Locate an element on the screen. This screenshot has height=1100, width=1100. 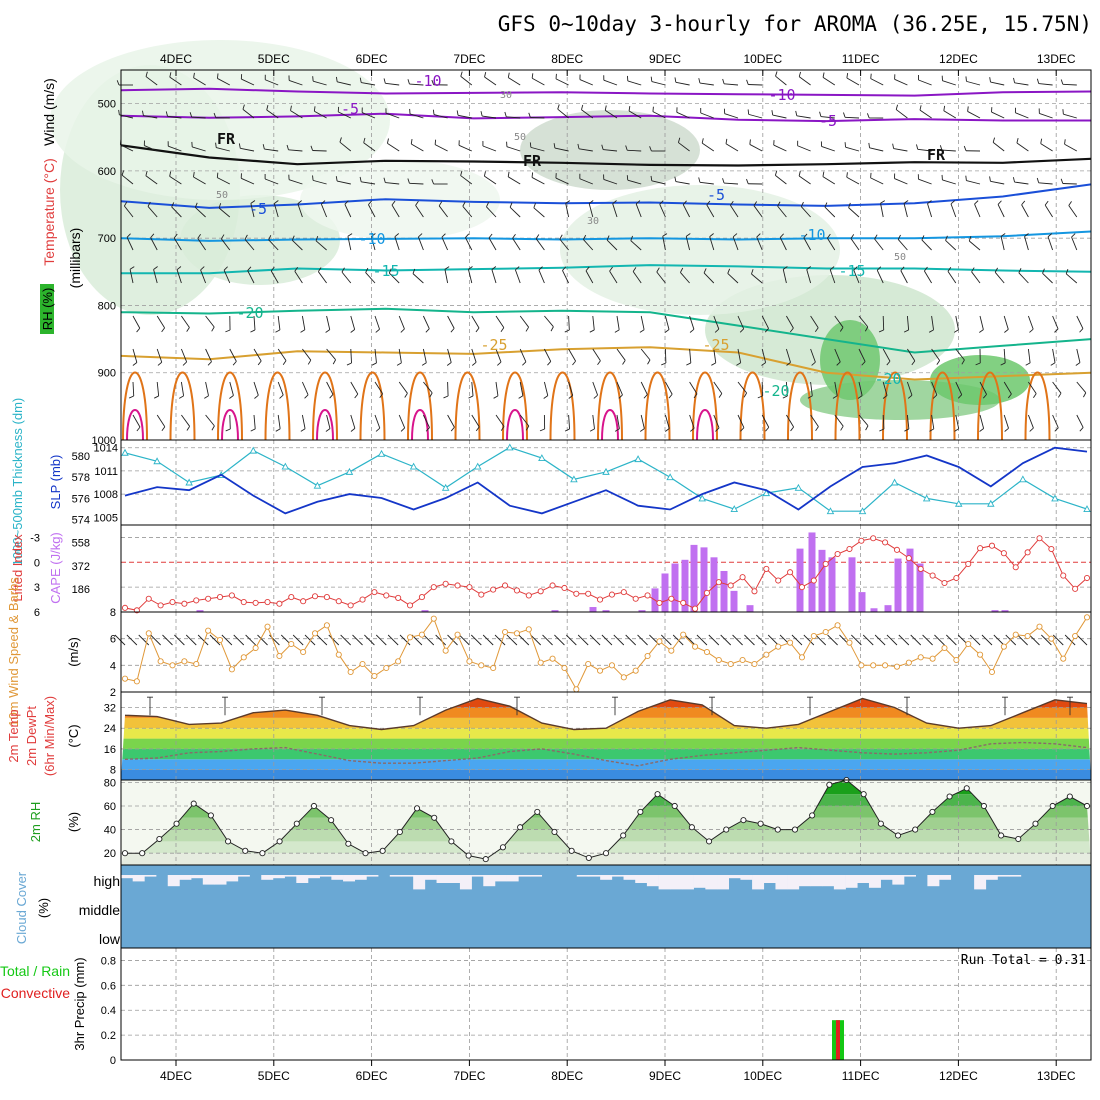
isotherm-35-loop is located at coordinates (610, 425).